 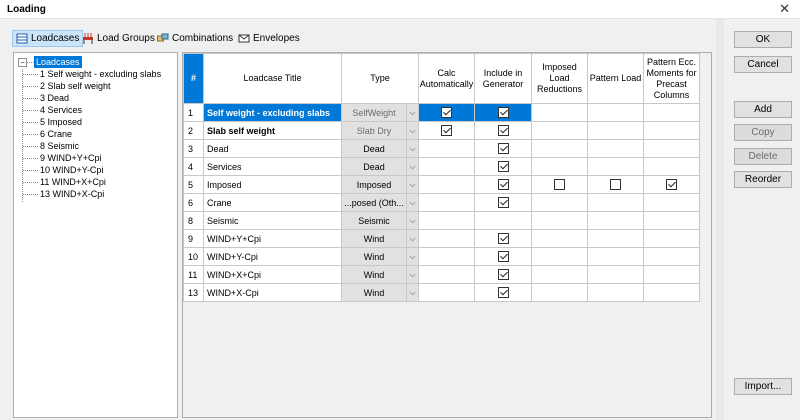 What do you see at coordinates (272, 220) in the screenshot?
I see `loadcase-title-cell: Seismic` at bounding box center [272, 220].